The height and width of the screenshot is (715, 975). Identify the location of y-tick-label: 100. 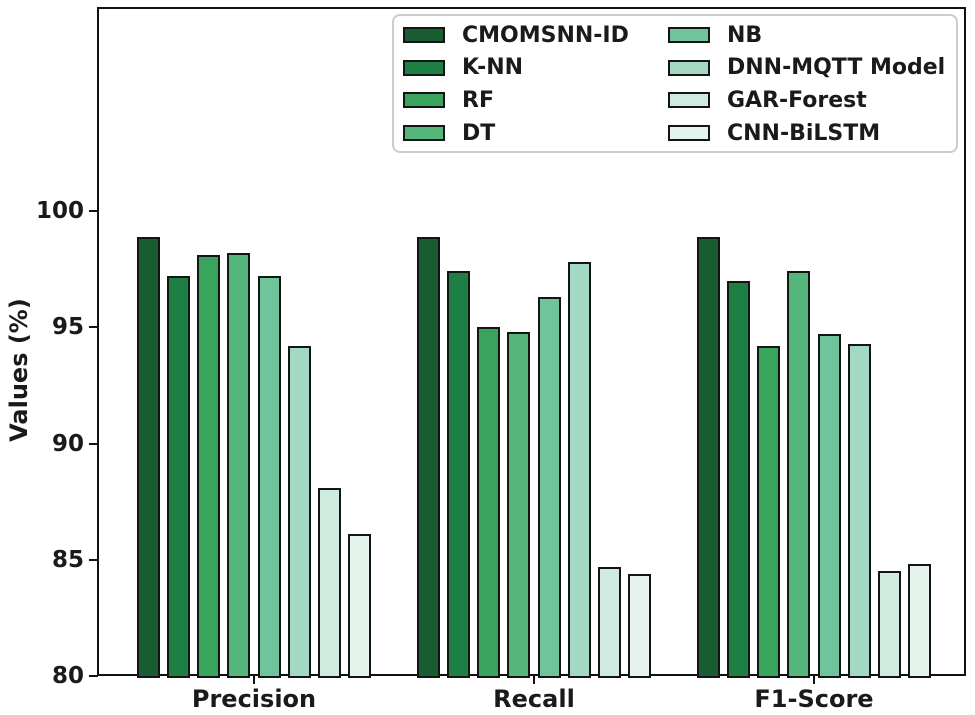
(59, 211).